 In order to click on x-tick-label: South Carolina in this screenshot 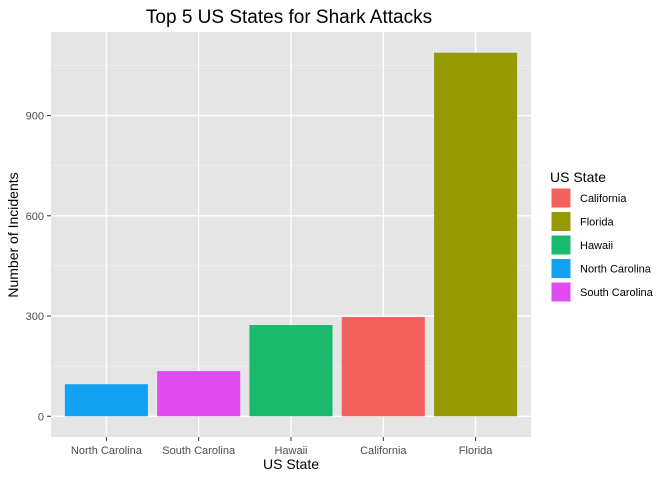, I will do `click(199, 451)`.